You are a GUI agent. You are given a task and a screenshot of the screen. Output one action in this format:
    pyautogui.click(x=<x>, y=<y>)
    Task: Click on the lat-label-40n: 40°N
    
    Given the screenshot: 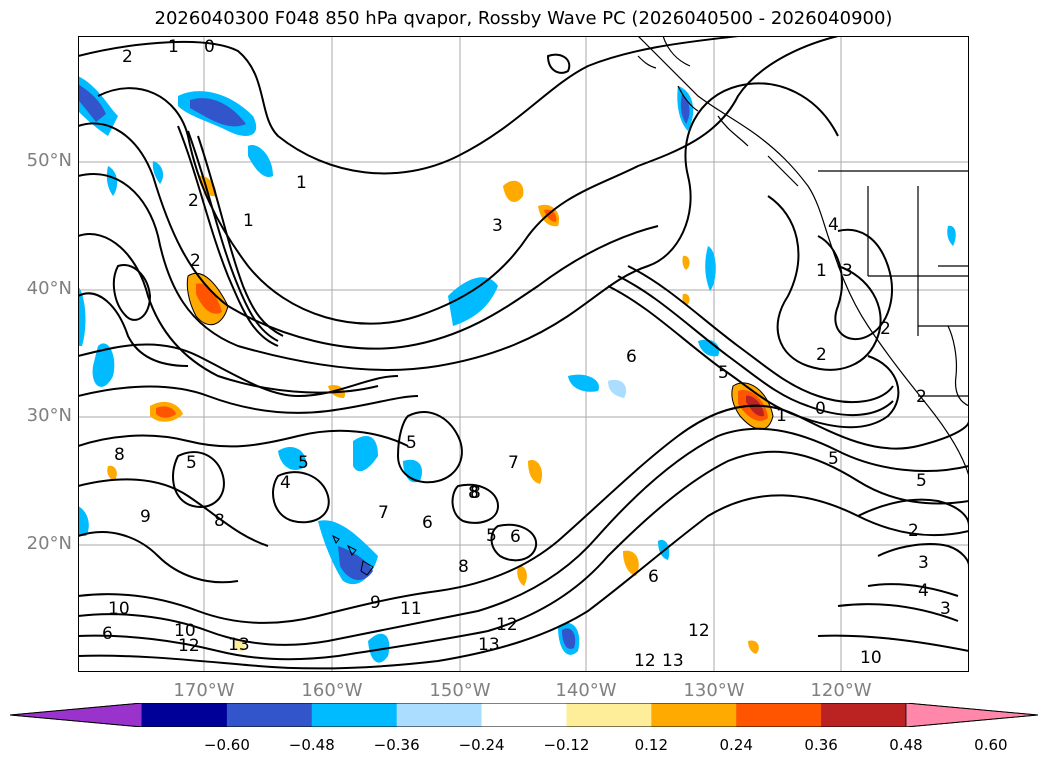 What is the action you would take?
    pyautogui.click(x=49, y=288)
    